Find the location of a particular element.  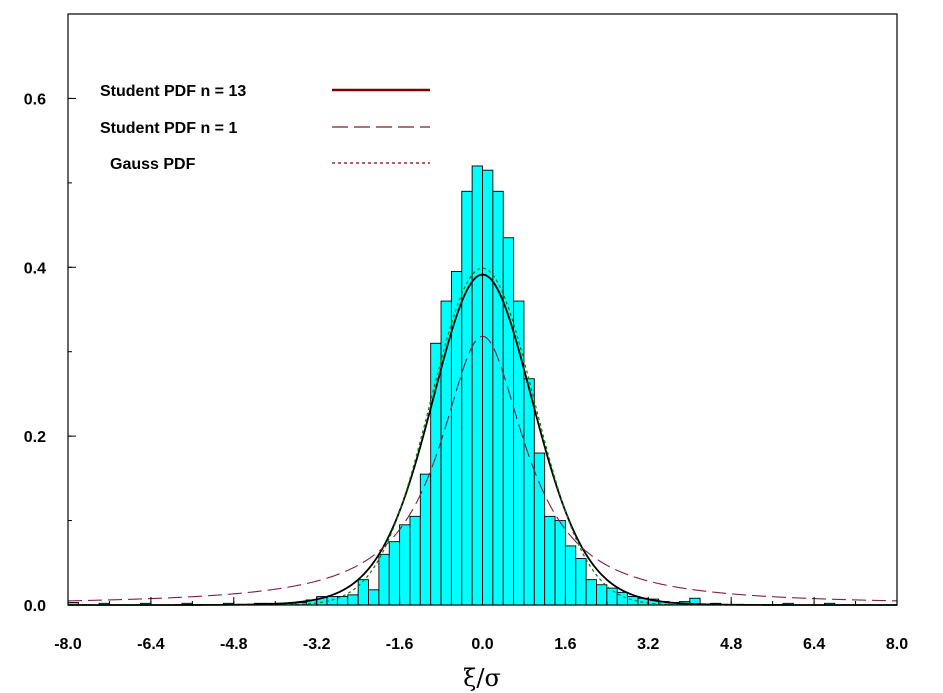

x-tick-label: -6.4 is located at coordinates (151, 644).